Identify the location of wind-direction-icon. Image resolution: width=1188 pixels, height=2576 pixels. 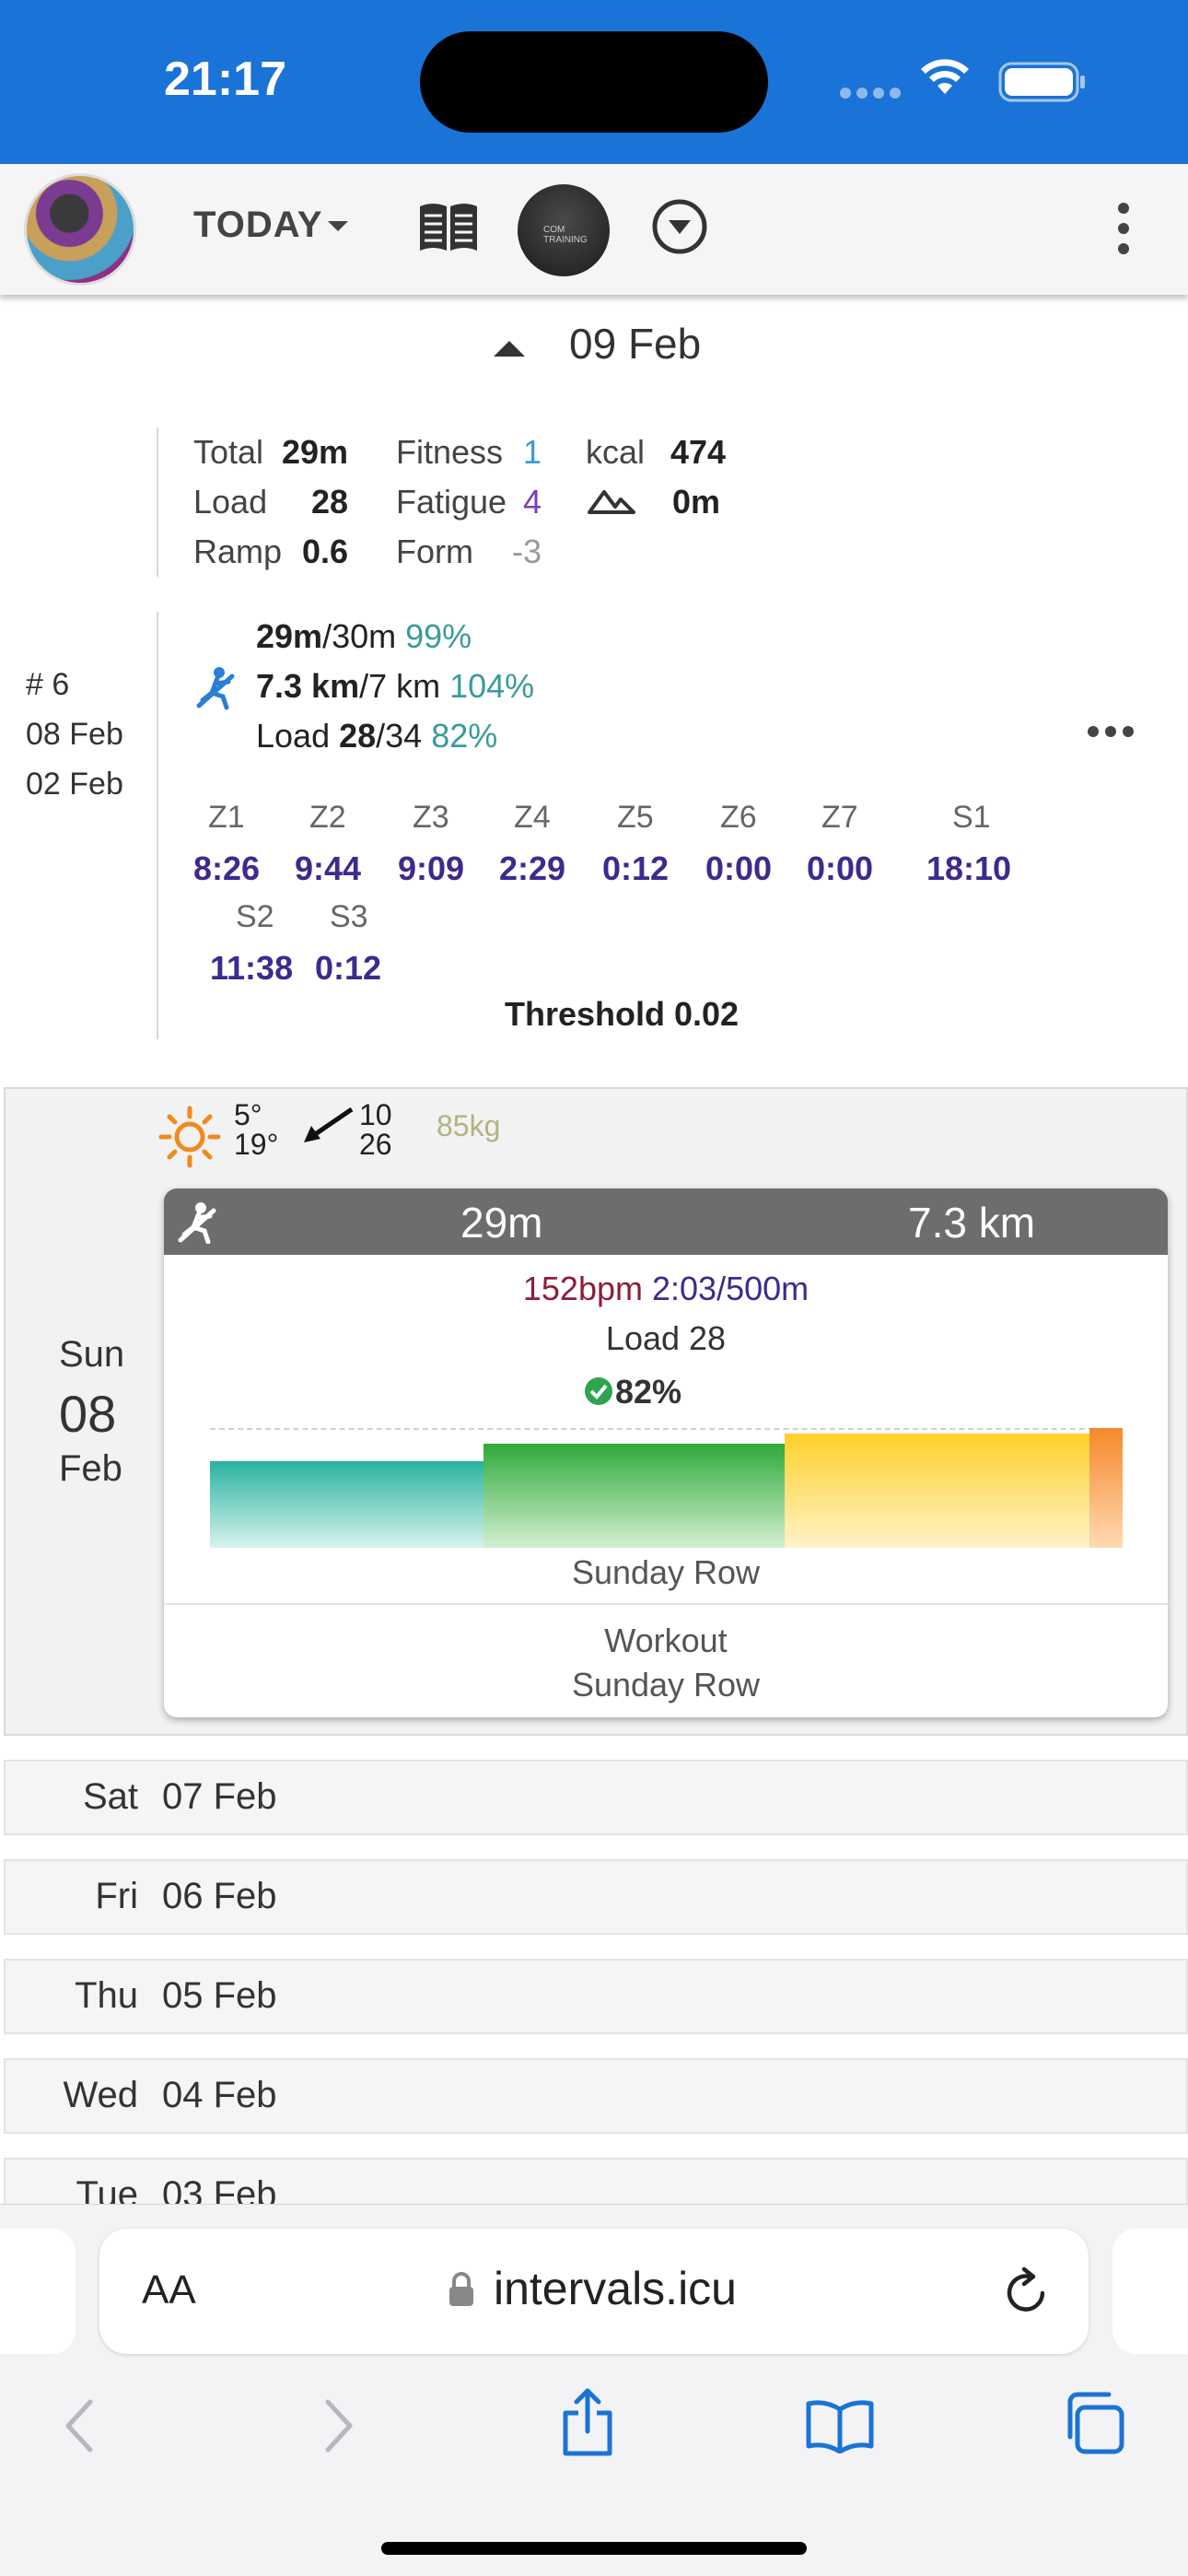
(329, 1124).